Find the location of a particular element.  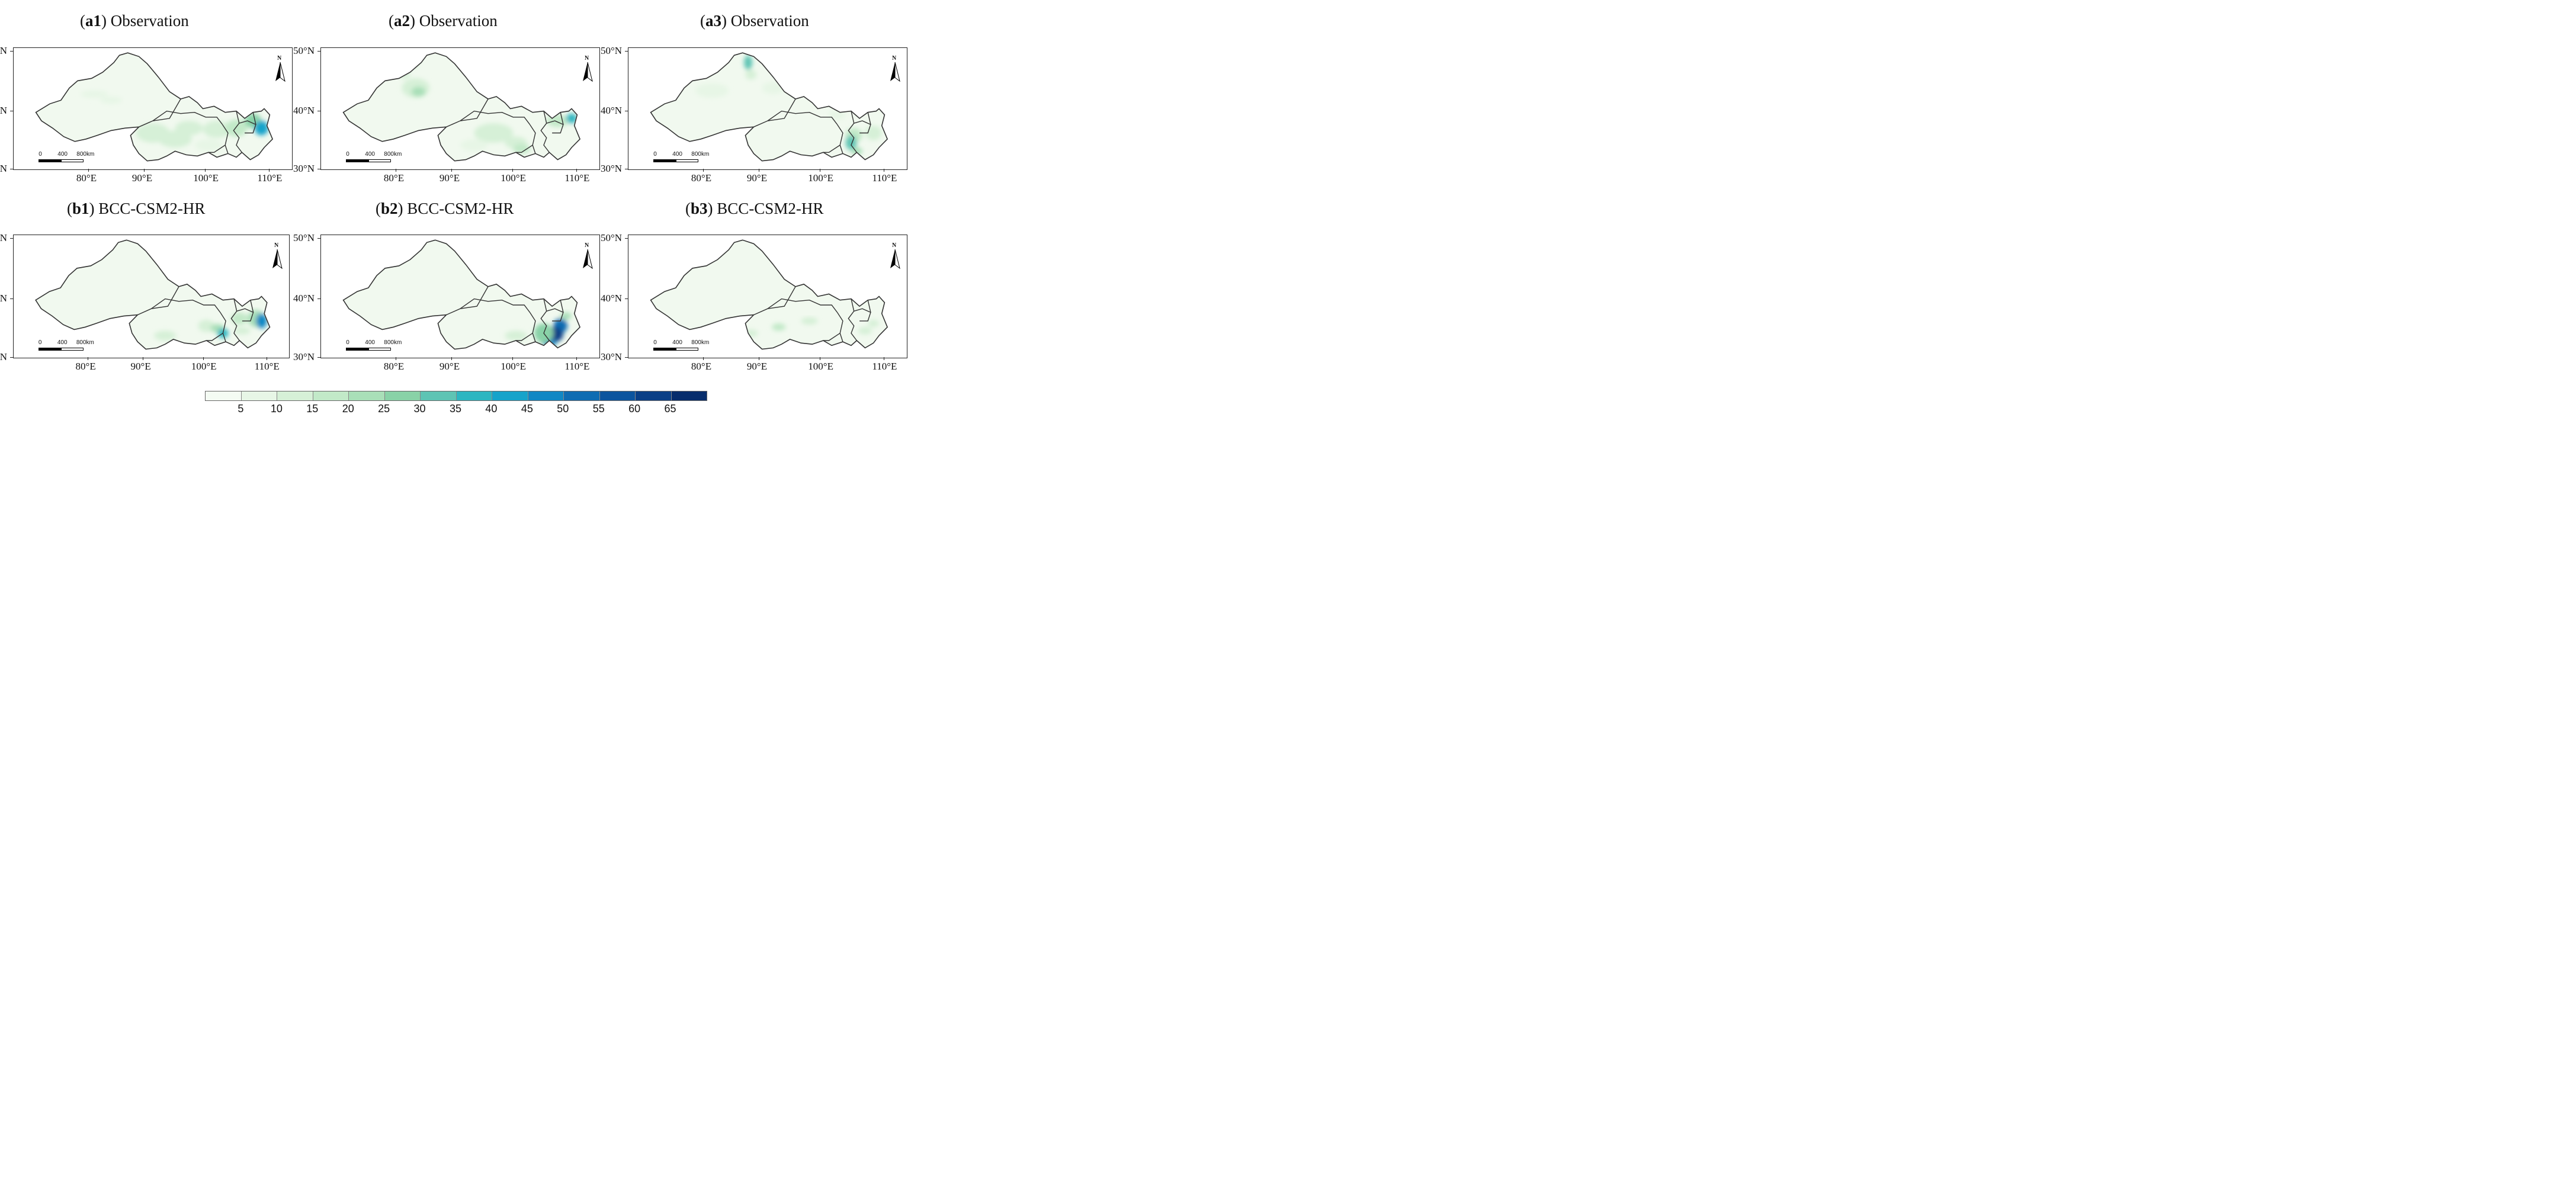

map-svg-b2 is located at coordinates (461, 294).